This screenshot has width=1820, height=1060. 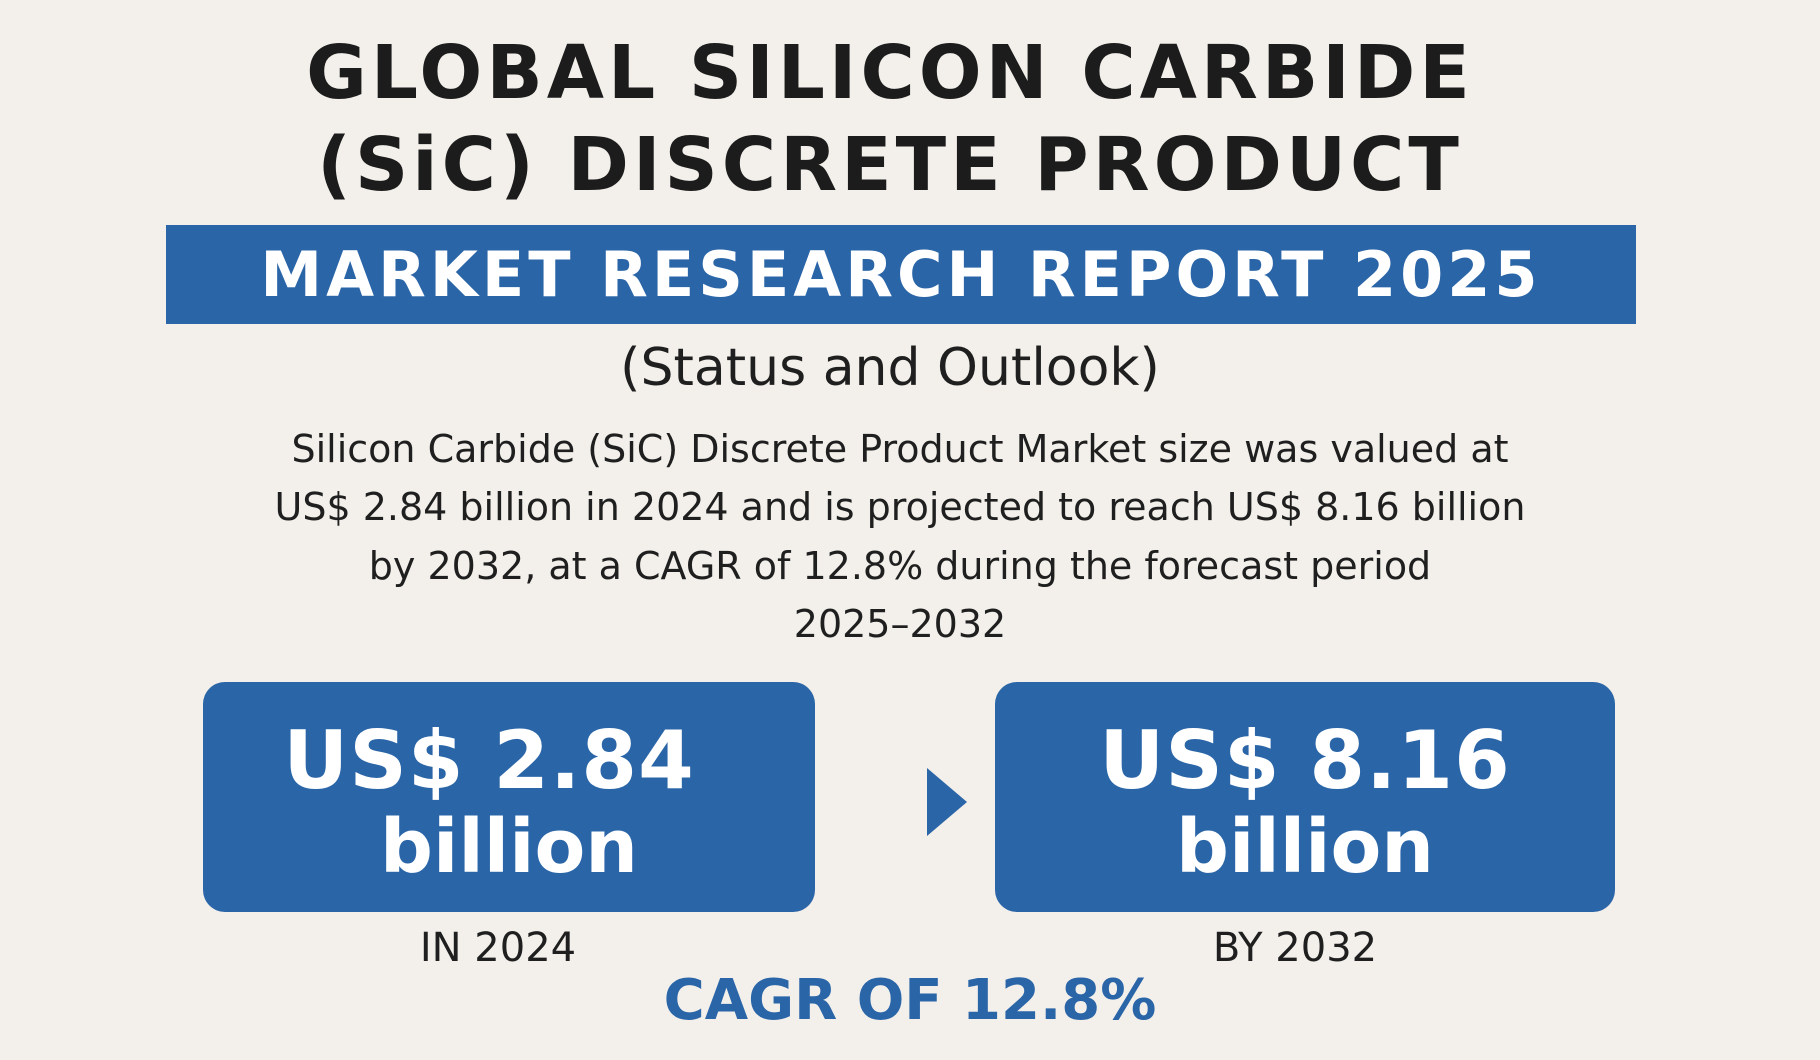 What do you see at coordinates (489, 760) in the screenshot?
I see `value-amount-2024: US$ 2.84` at bounding box center [489, 760].